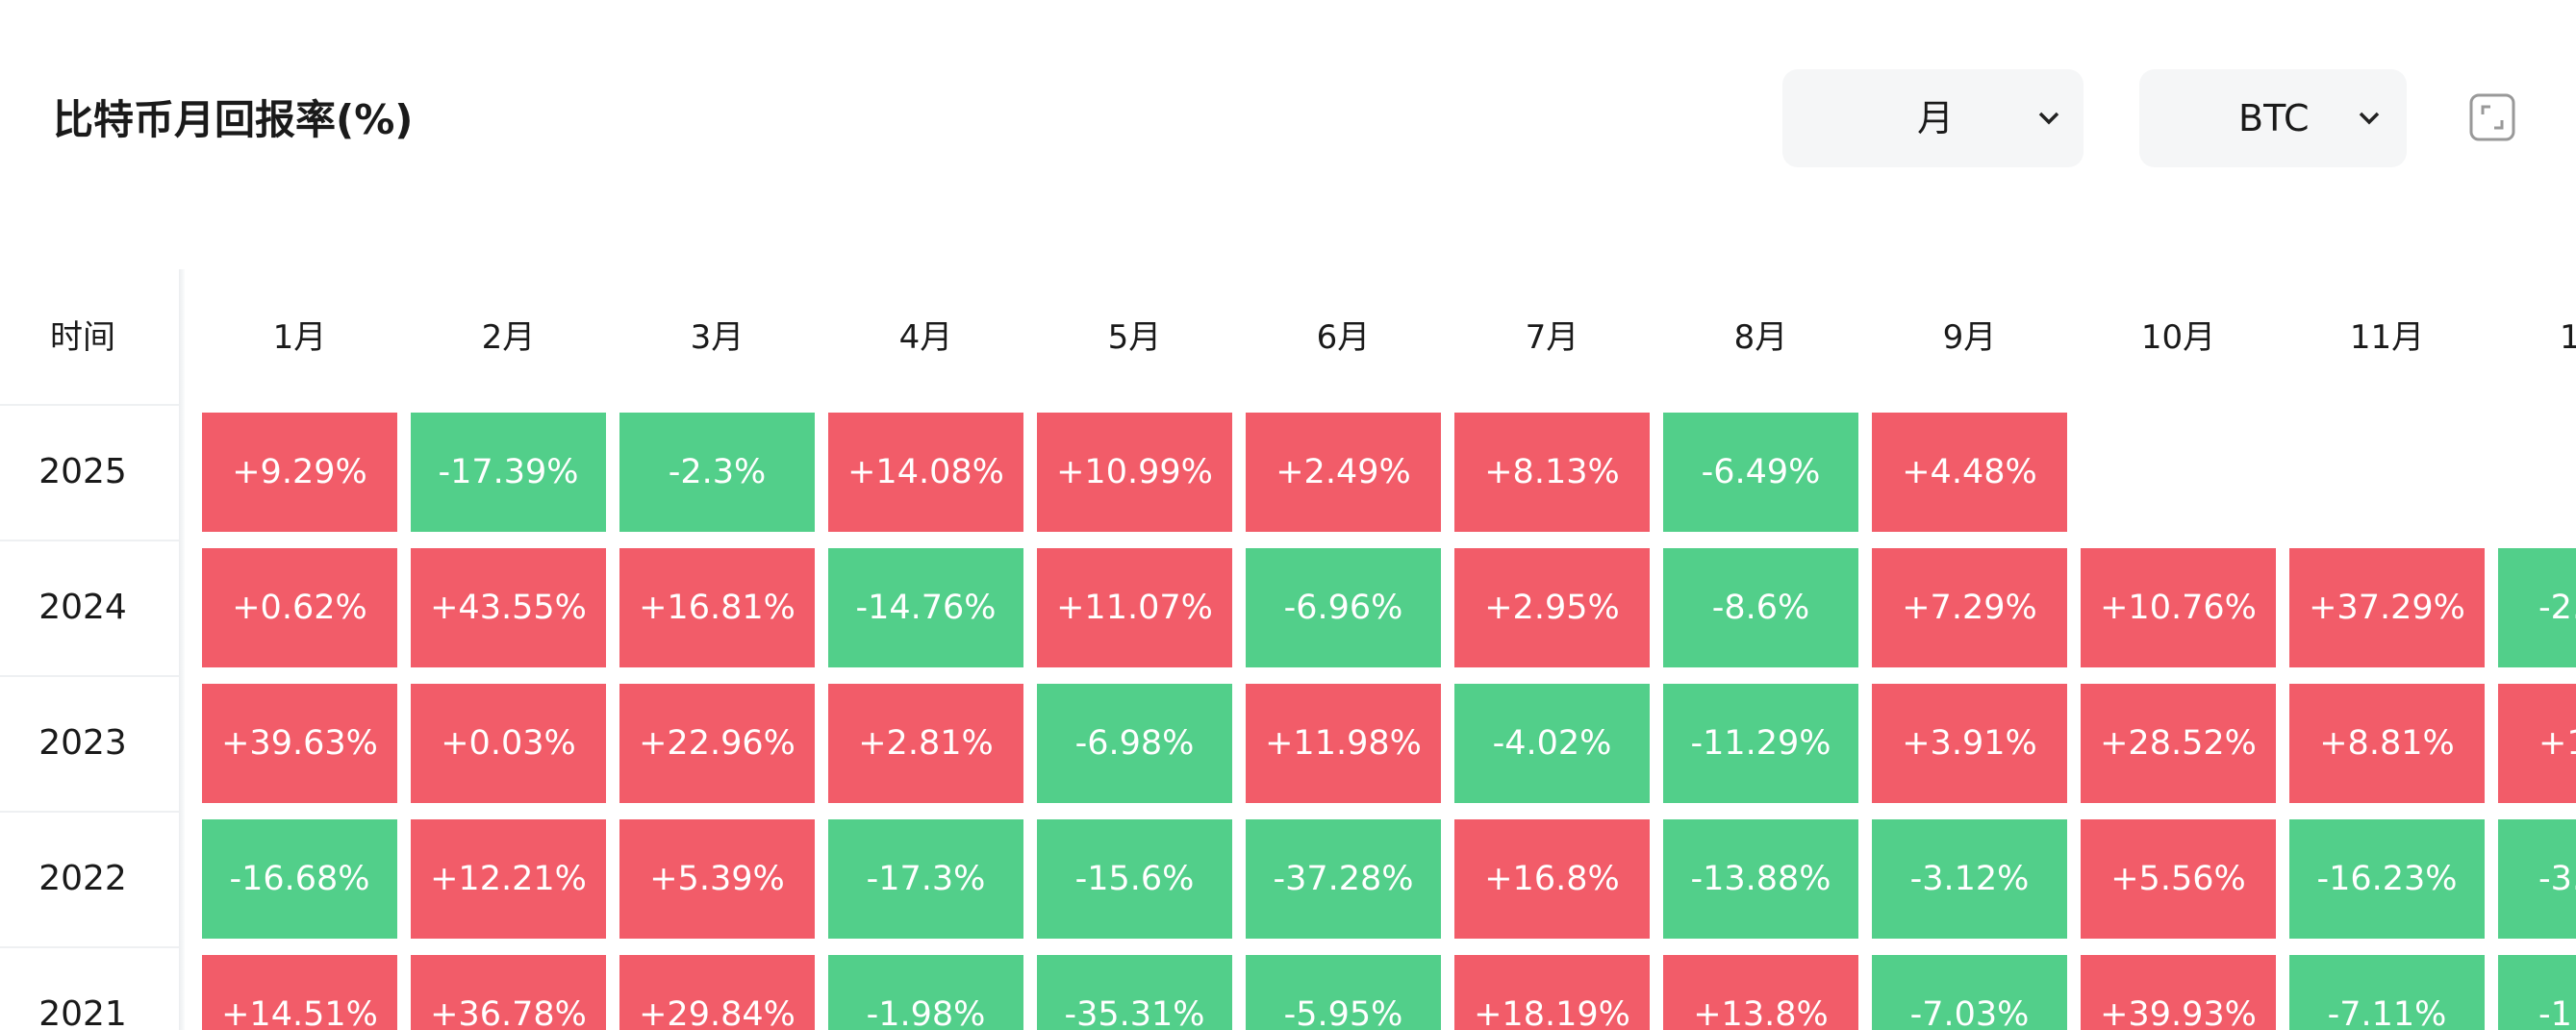 Image resolution: width=2576 pixels, height=1030 pixels. I want to click on column-header: 11月, so click(2387, 337).